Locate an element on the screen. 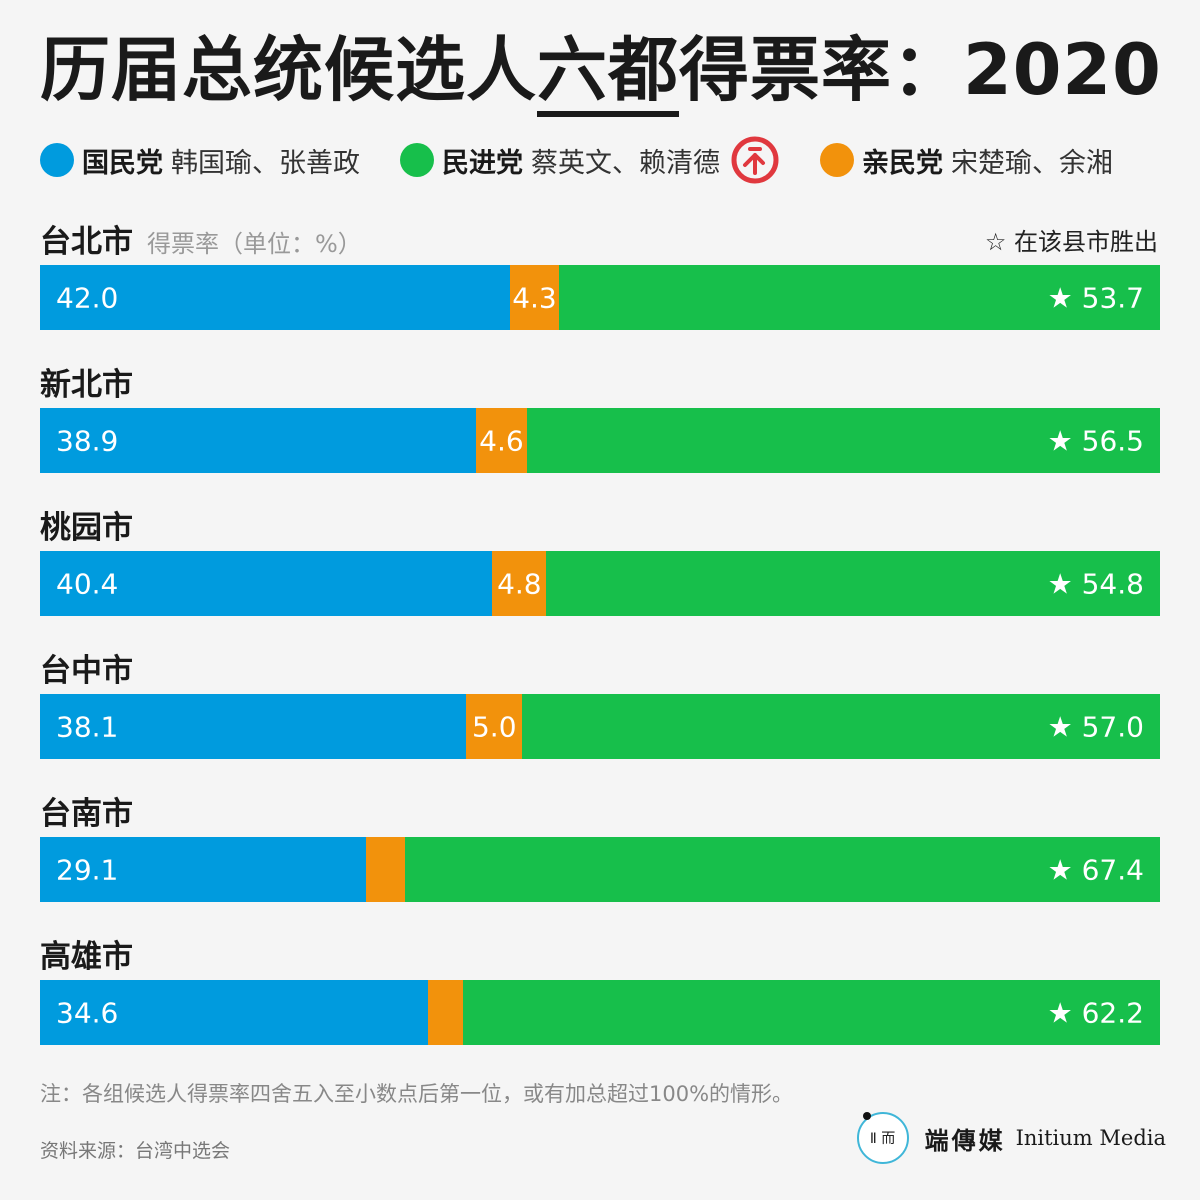 The image size is (1200, 1200). data-label: 34.6 is located at coordinates (87, 1012).